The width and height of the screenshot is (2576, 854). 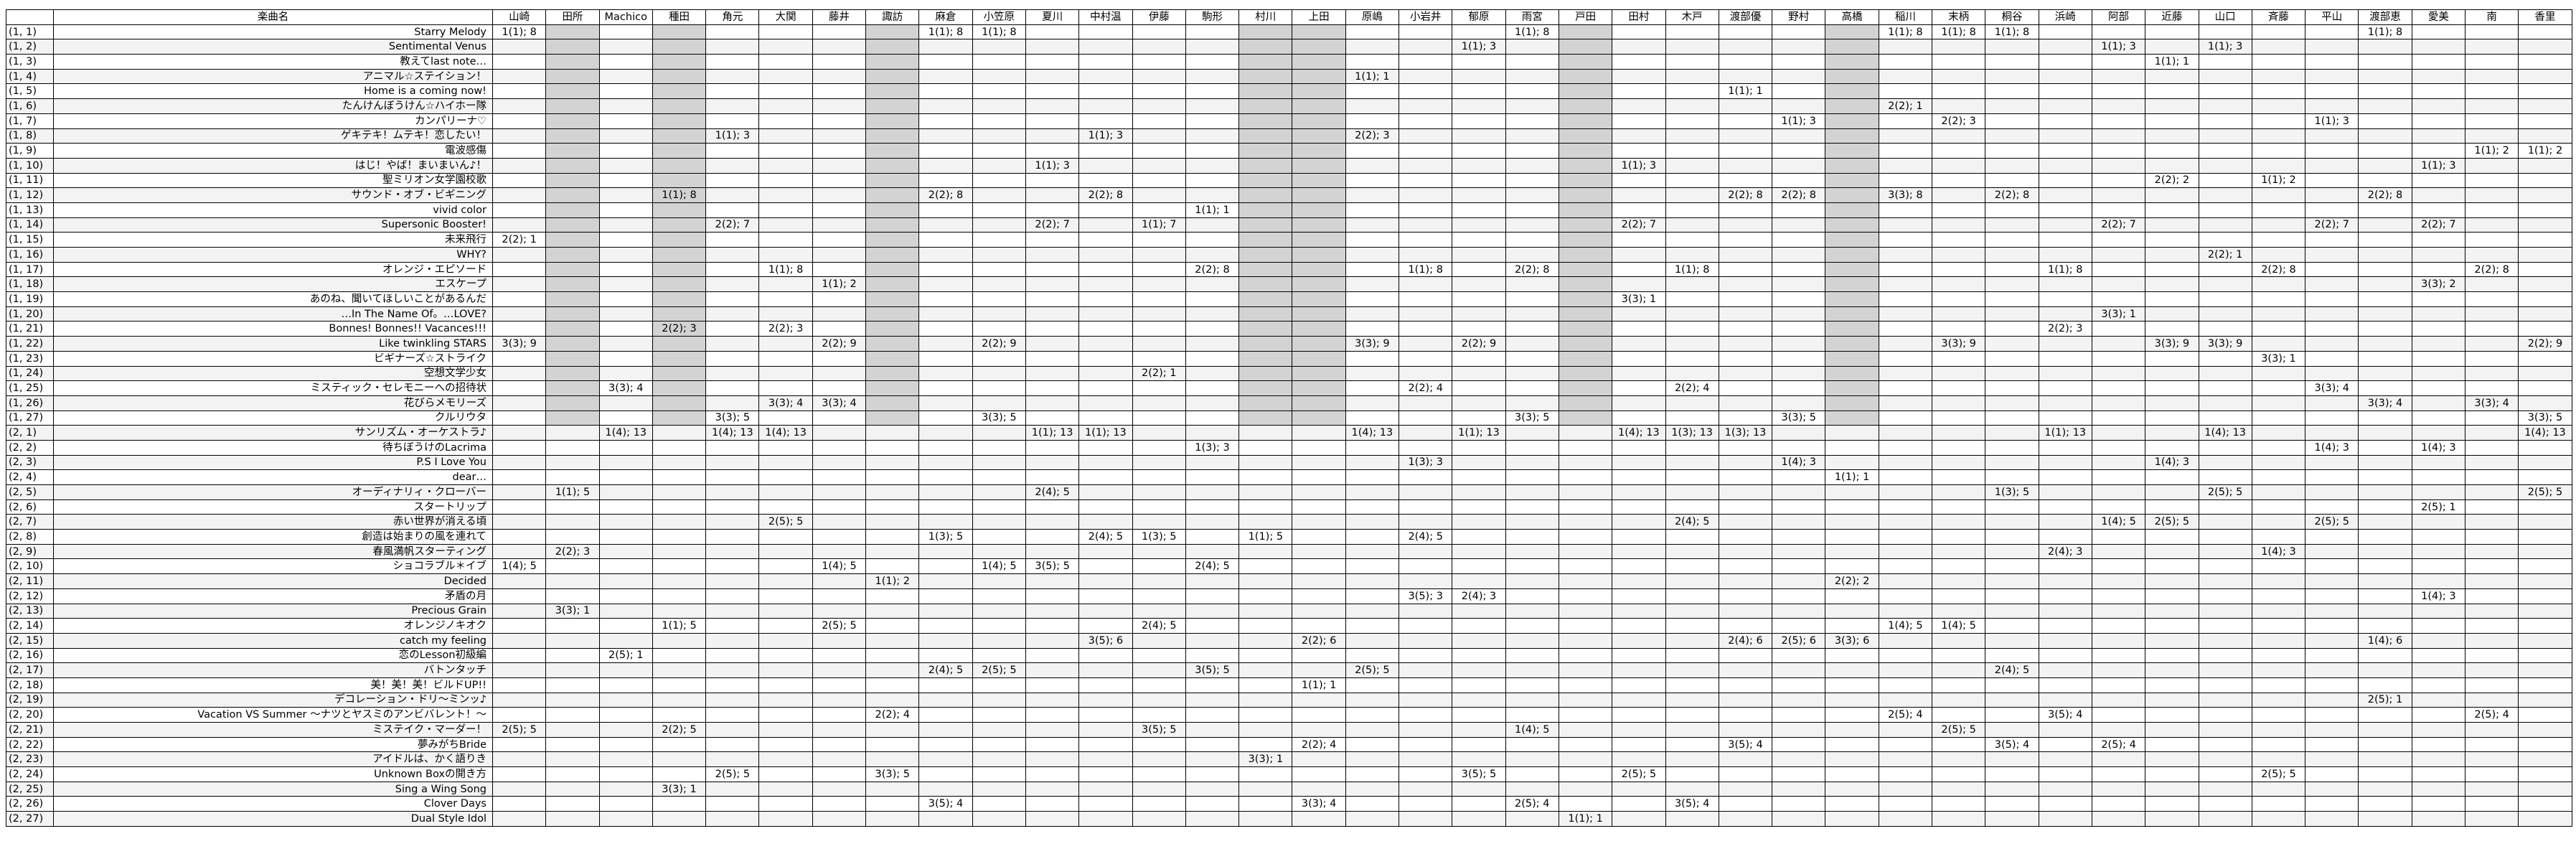 What do you see at coordinates (2545, 17) in the screenshot?
I see `column-header: 香里` at bounding box center [2545, 17].